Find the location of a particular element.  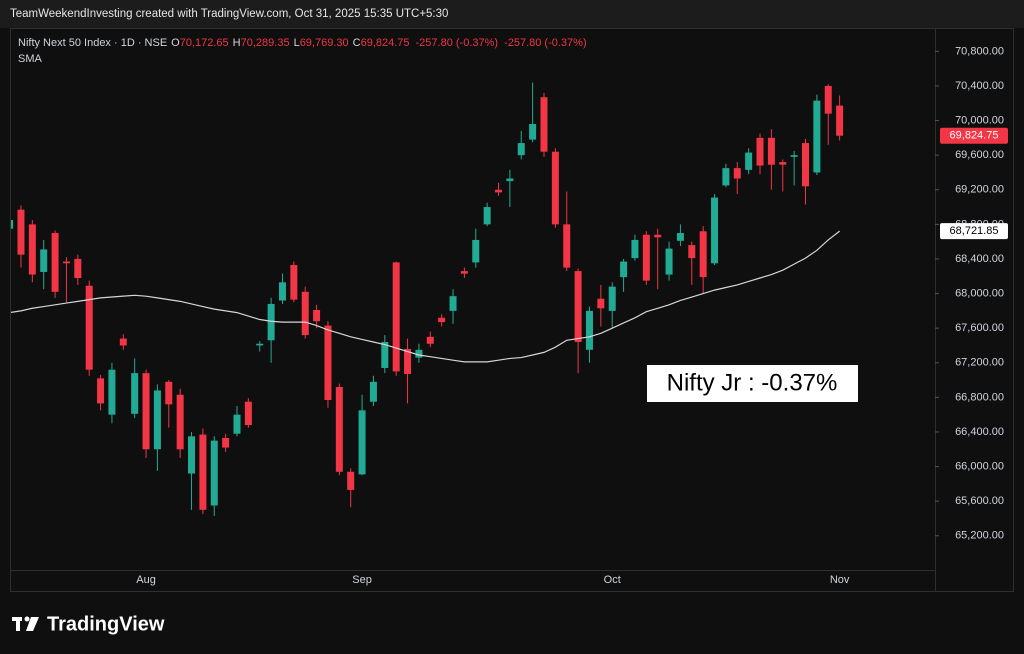

annotation-box is located at coordinates (752, 383).